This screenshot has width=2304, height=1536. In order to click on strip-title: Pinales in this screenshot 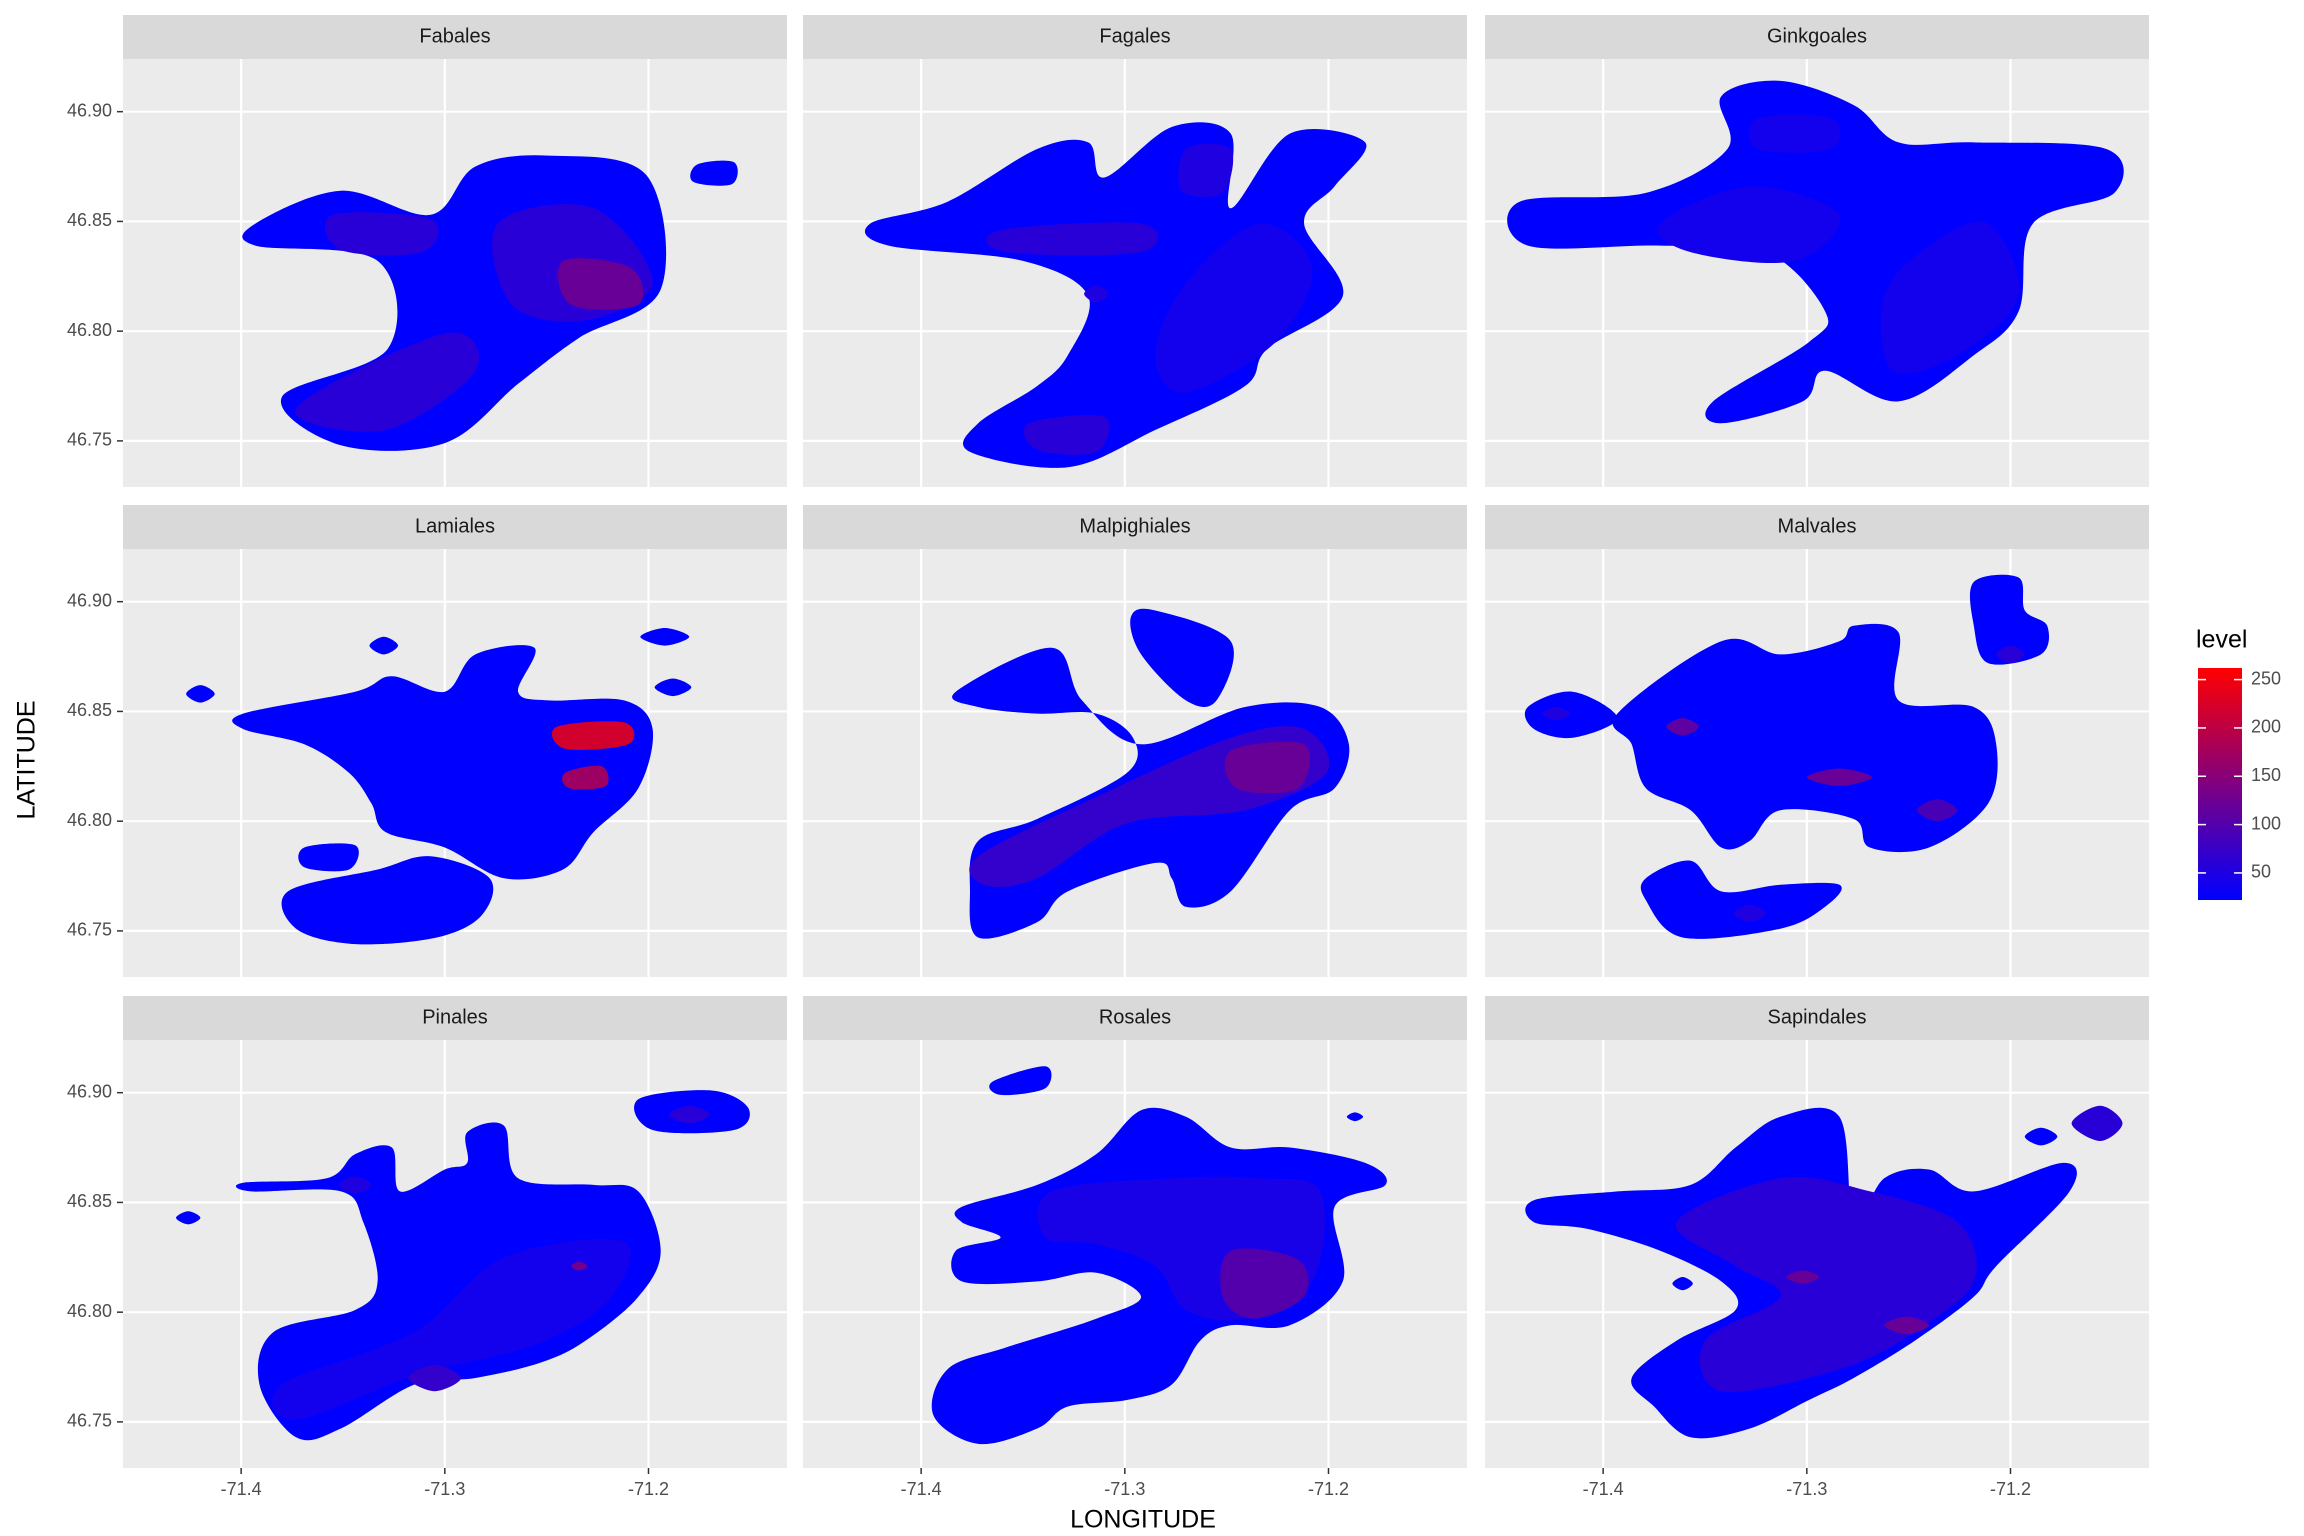, I will do `click(455, 1017)`.